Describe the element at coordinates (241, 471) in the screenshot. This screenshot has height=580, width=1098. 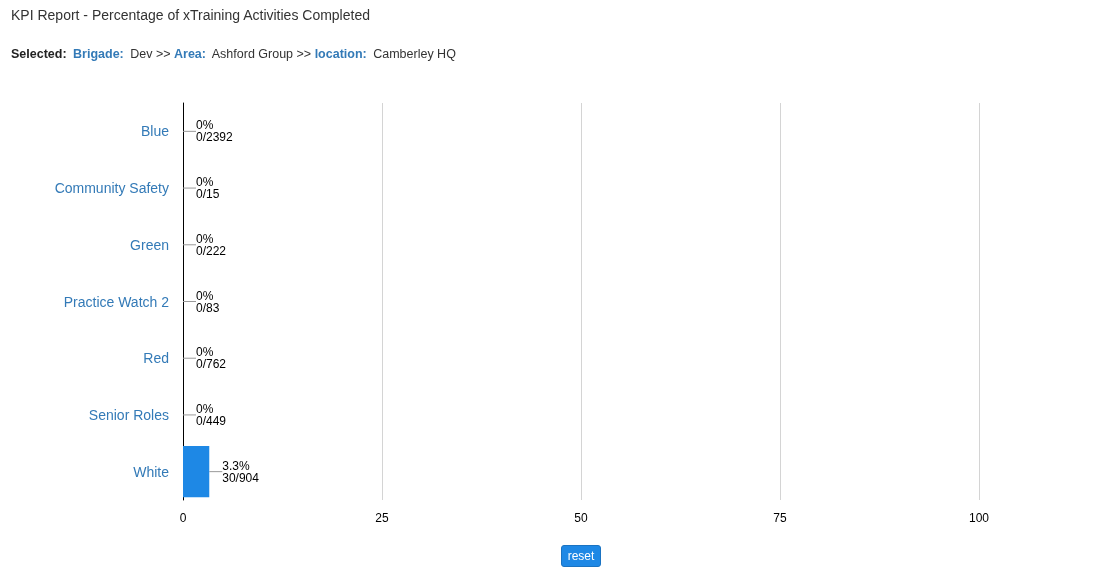
I see `data-label: 3.3% 30/904` at that location.